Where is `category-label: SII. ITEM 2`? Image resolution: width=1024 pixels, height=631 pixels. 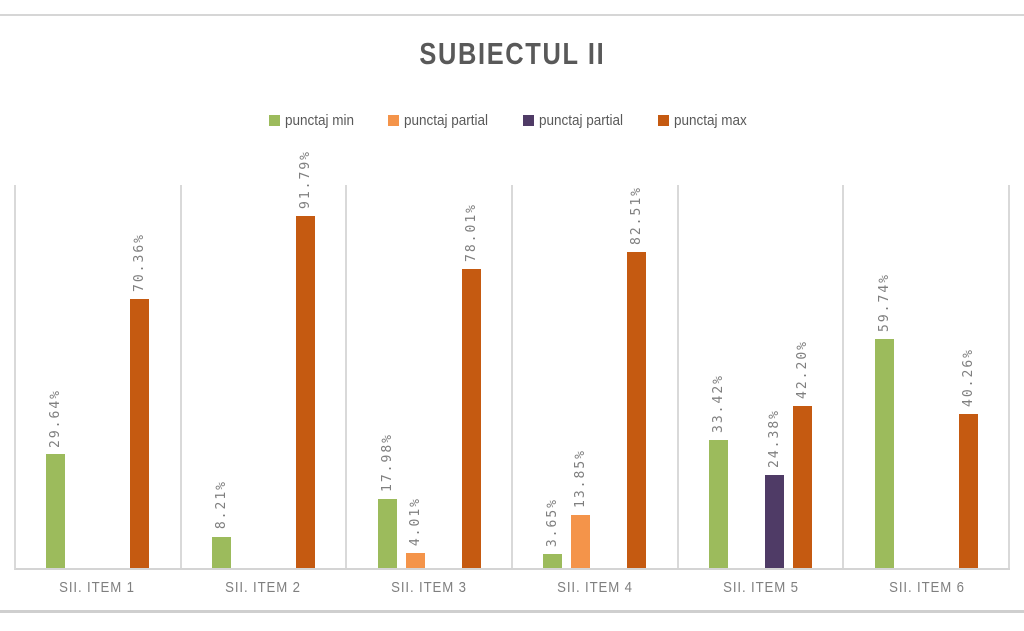
category-label: SII. ITEM 2 is located at coordinates (263, 587).